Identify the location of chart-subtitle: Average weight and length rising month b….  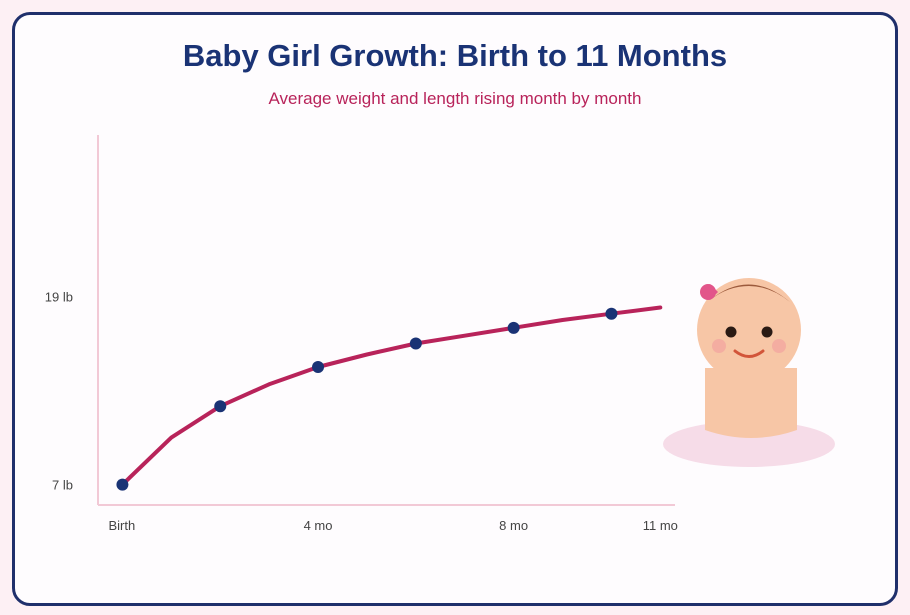
(455, 98).